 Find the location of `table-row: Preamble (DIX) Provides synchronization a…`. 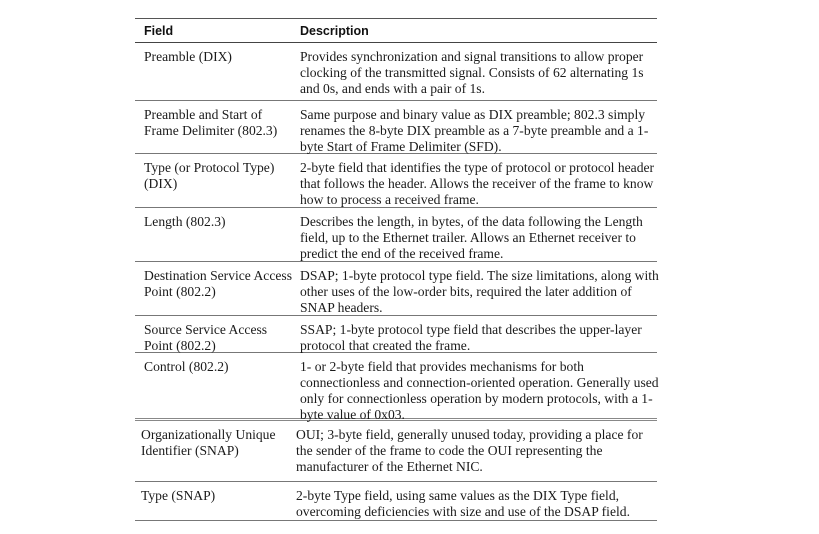

table-row: Preamble (DIX) Provides synchronization a… is located at coordinates (396, 72).